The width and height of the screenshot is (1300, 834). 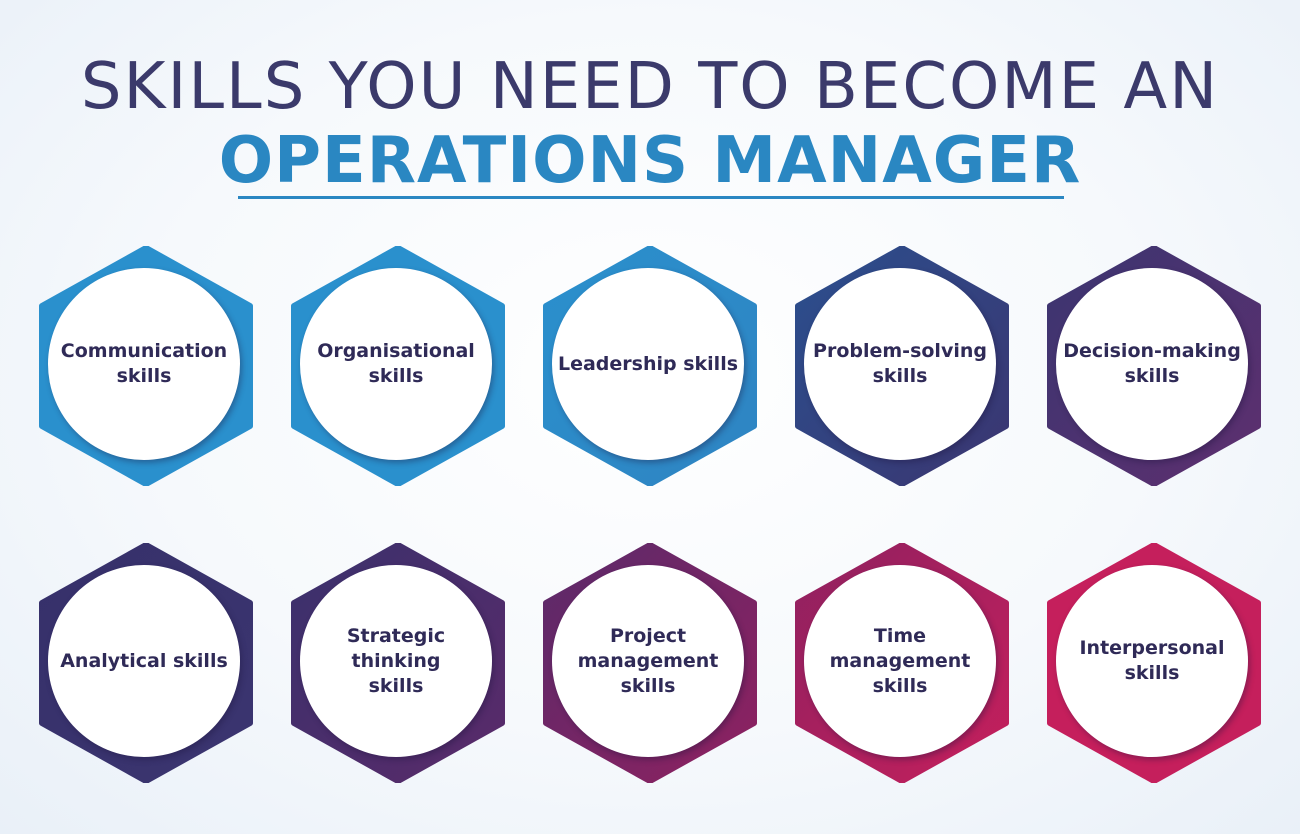 I want to click on skill-badge-communication: Communication skills, so click(x=146, y=366).